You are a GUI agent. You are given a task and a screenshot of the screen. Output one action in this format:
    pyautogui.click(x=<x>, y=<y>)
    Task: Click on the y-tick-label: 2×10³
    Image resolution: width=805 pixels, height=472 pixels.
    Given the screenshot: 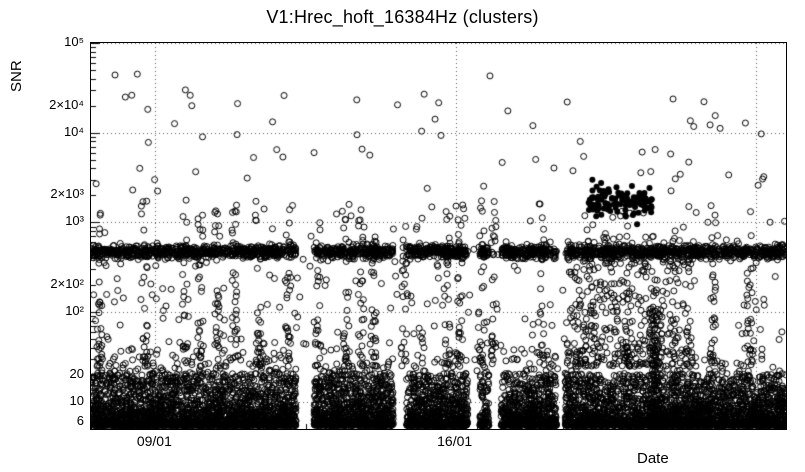 What is the action you would take?
    pyautogui.click(x=67, y=194)
    